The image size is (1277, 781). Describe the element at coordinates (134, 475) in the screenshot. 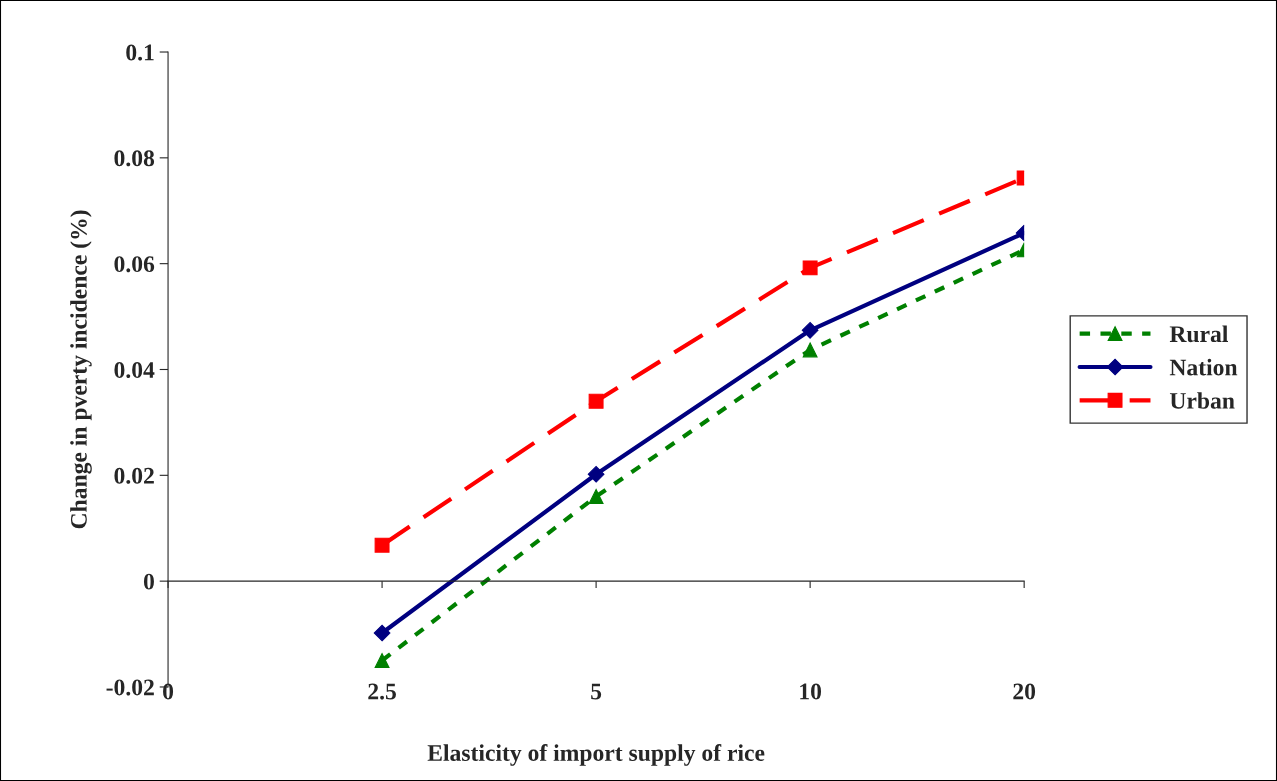

I see `y-tick-label: 0.02` at that location.